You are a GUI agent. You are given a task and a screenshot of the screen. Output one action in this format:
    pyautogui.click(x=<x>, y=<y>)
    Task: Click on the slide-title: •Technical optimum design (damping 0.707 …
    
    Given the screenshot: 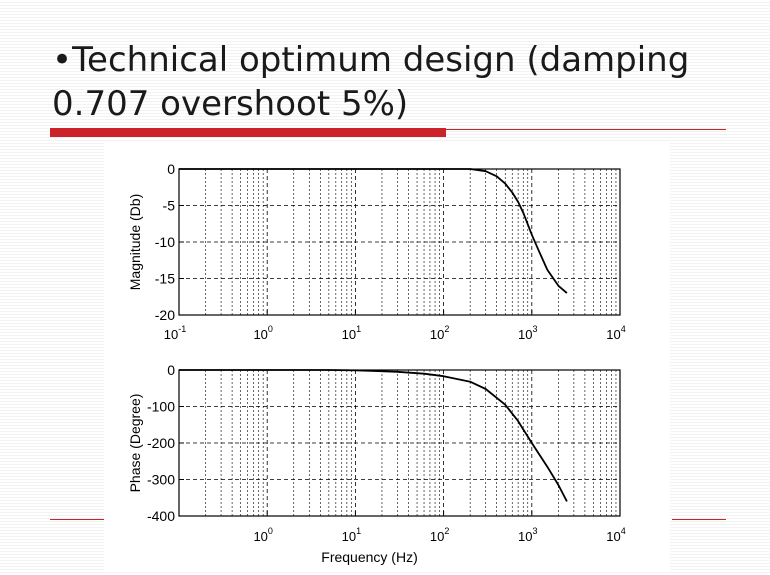 What is the action you would take?
    pyautogui.click(x=402, y=82)
    